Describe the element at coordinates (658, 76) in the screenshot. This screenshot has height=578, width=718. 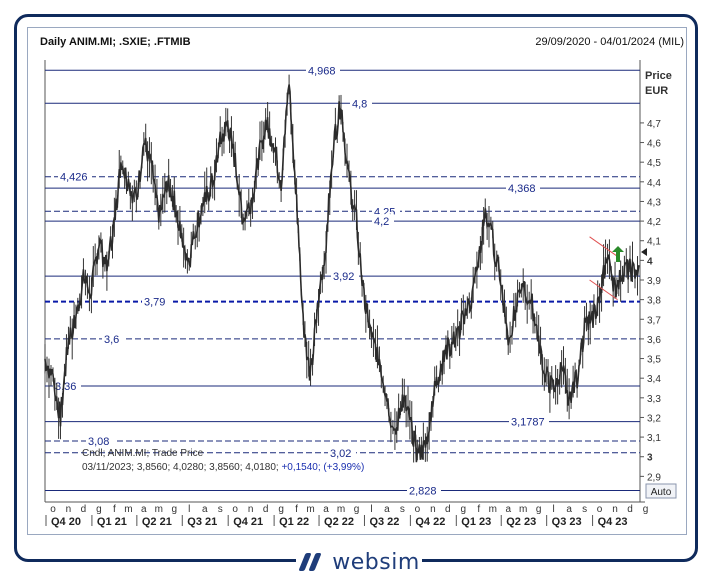
I see `price-axis-title: Price` at that location.